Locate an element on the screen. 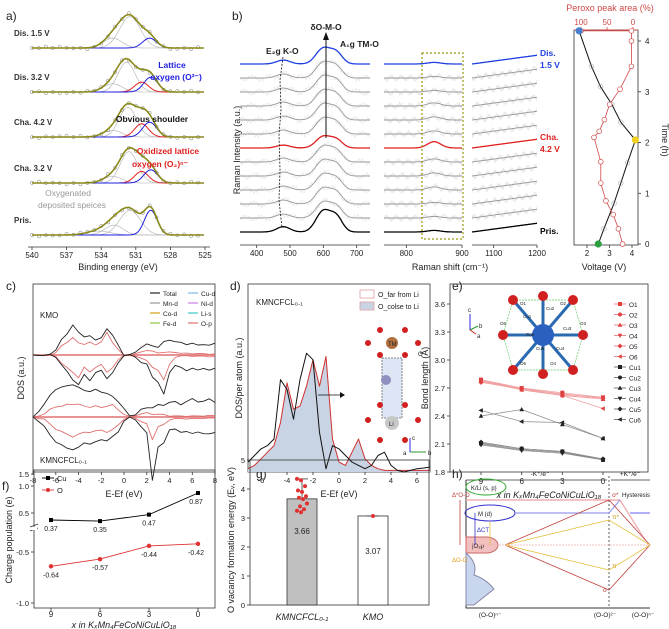  annotation: oxygen (O₂)ⁿ⁻ is located at coordinates (160, 164).